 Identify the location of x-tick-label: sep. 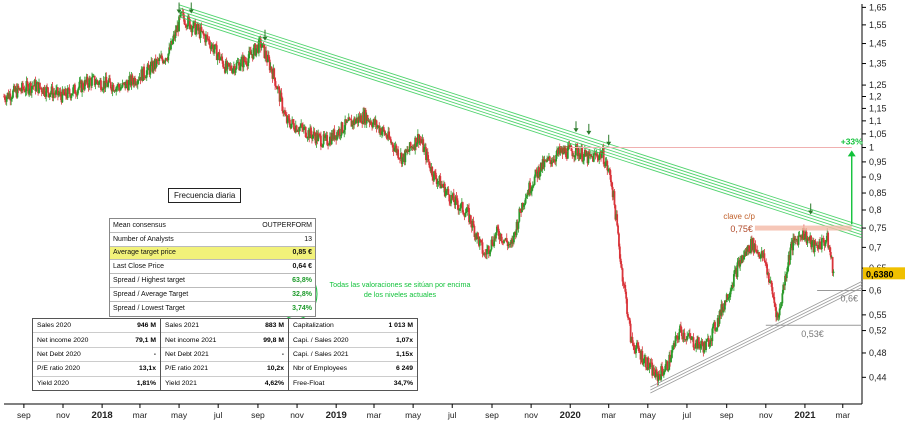
(492, 415).